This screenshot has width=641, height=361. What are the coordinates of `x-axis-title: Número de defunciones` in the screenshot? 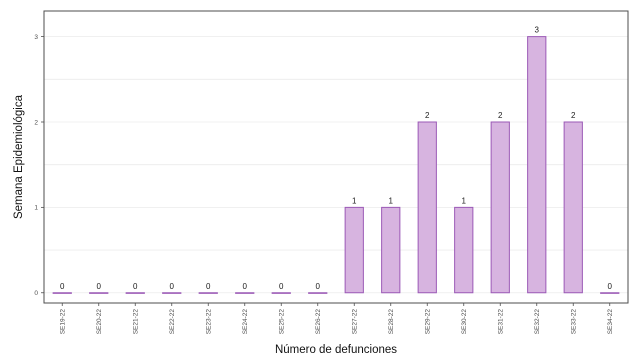 It's located at (336, 350).